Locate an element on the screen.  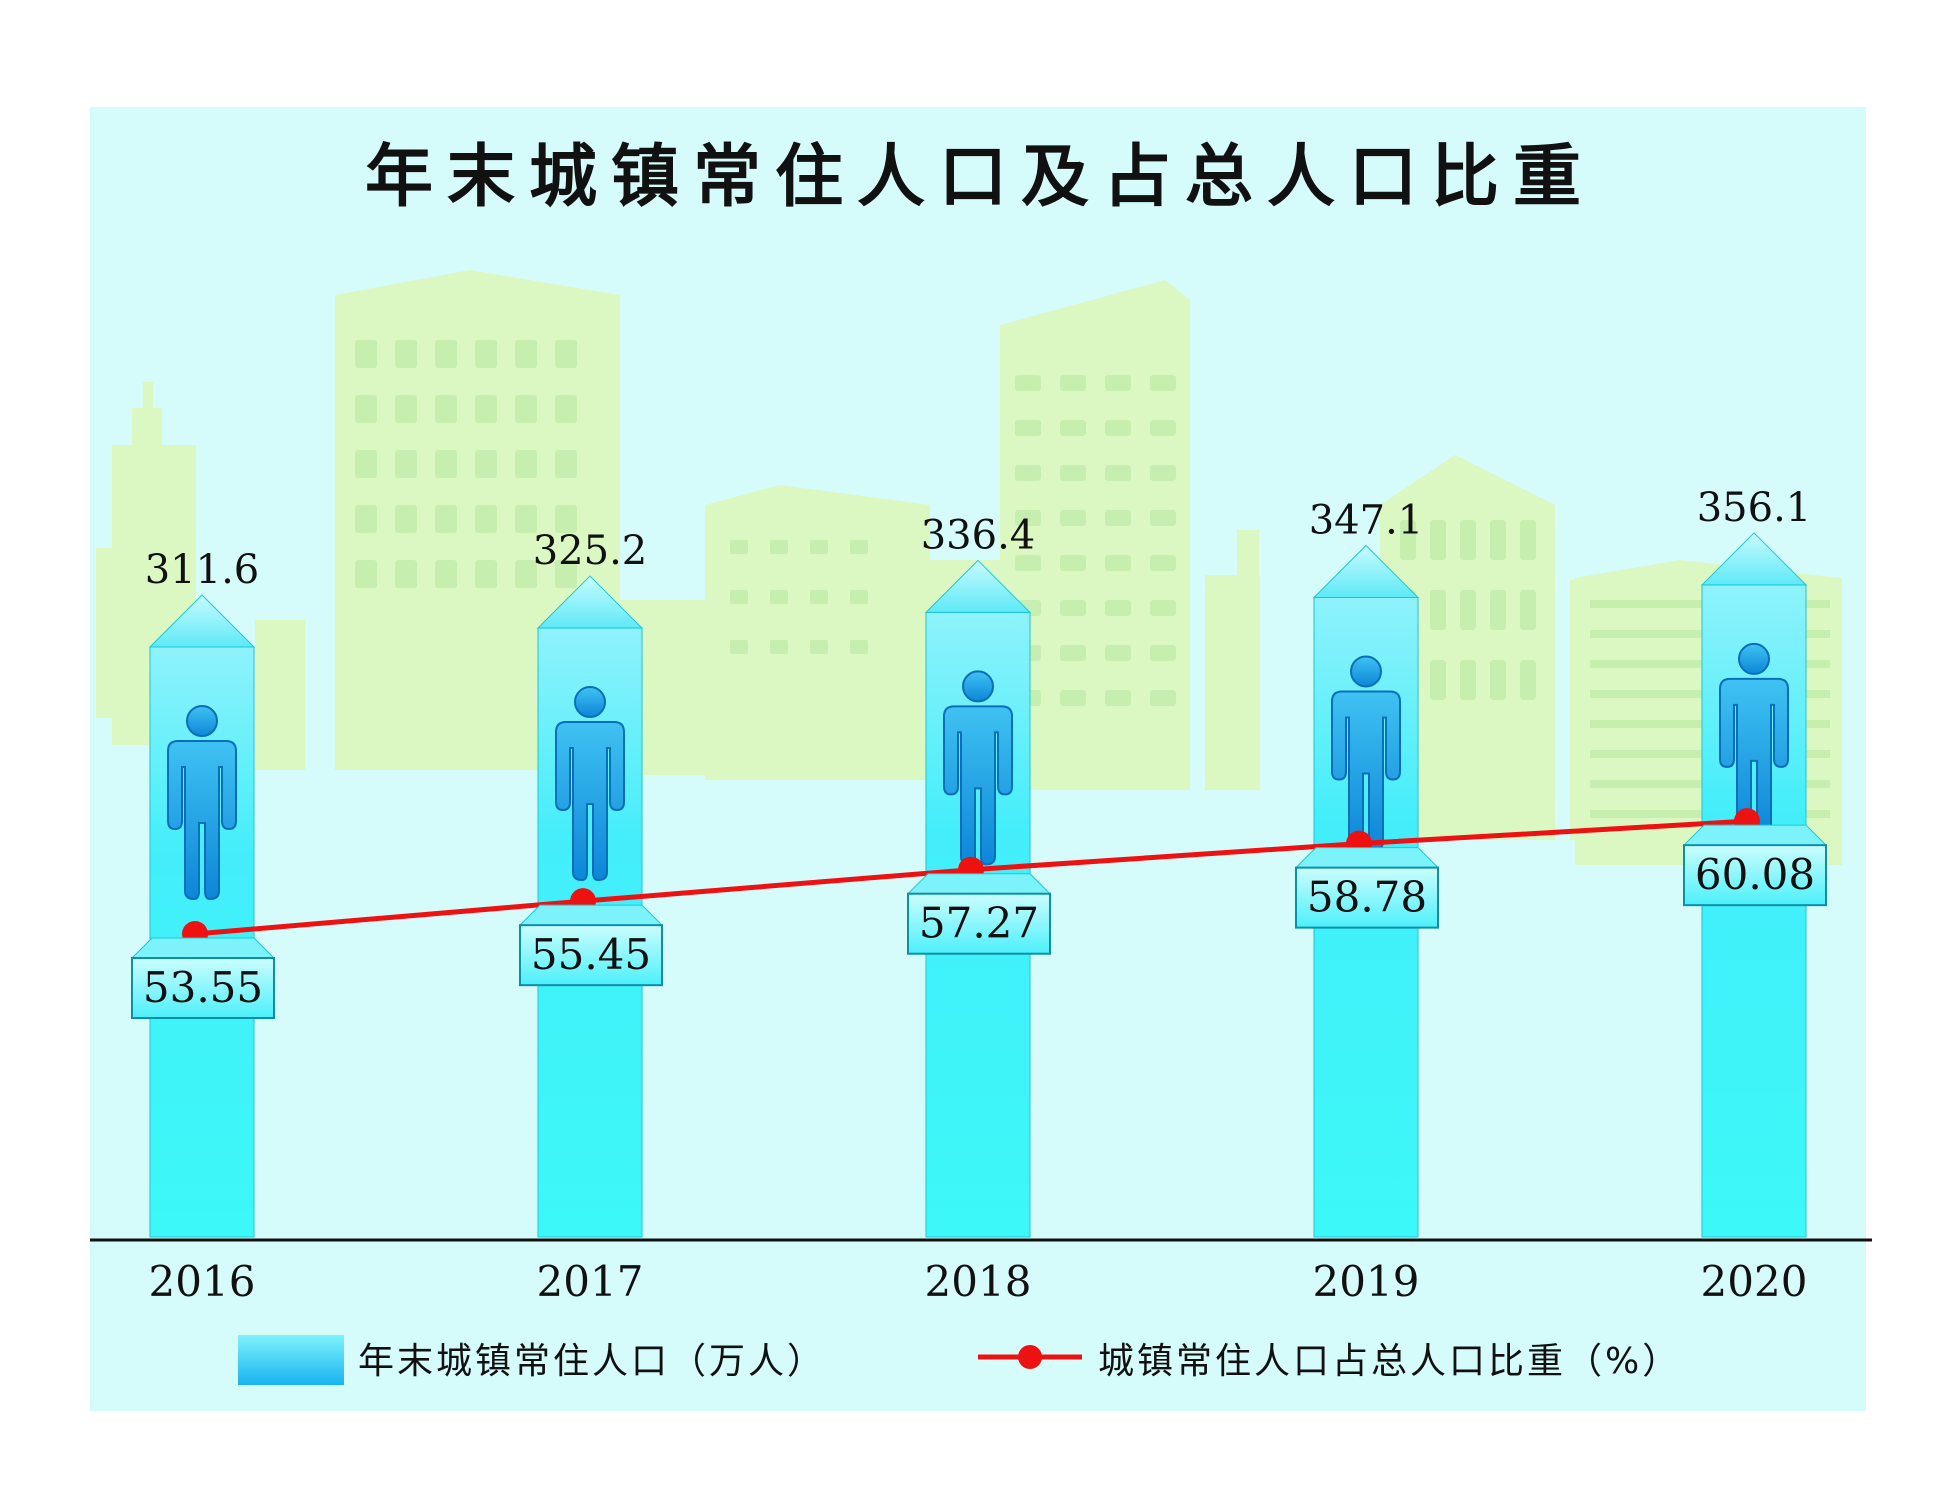
line-value-label-2016: 53.55 is located at coordinates (203, 987).